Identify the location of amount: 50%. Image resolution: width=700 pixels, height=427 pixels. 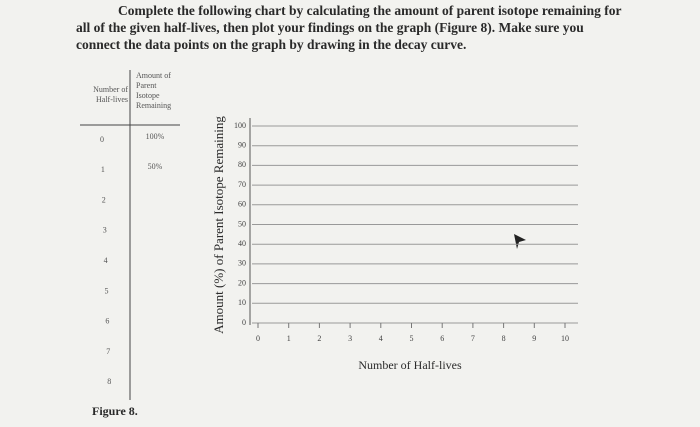
(155, 166).